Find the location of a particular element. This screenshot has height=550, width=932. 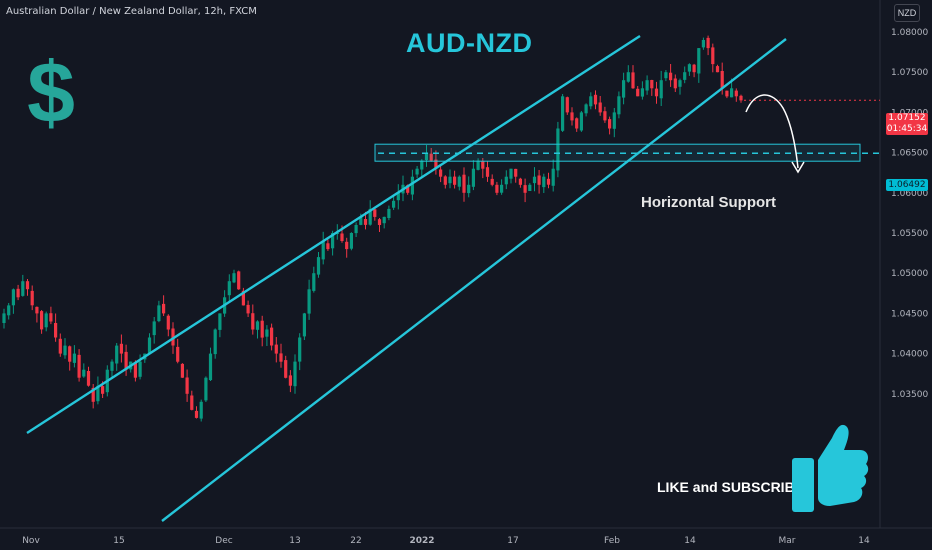

y-tick-label: 1.08000 is located at coordinates (909, 33).